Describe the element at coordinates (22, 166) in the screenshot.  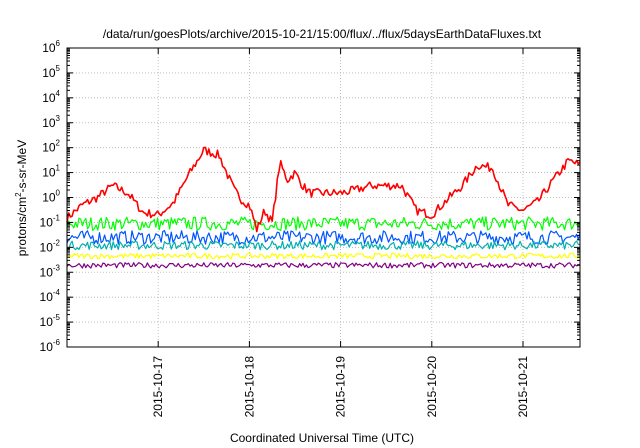
I see `y-axis-label-rest: -s-sr-MeV` at that location.